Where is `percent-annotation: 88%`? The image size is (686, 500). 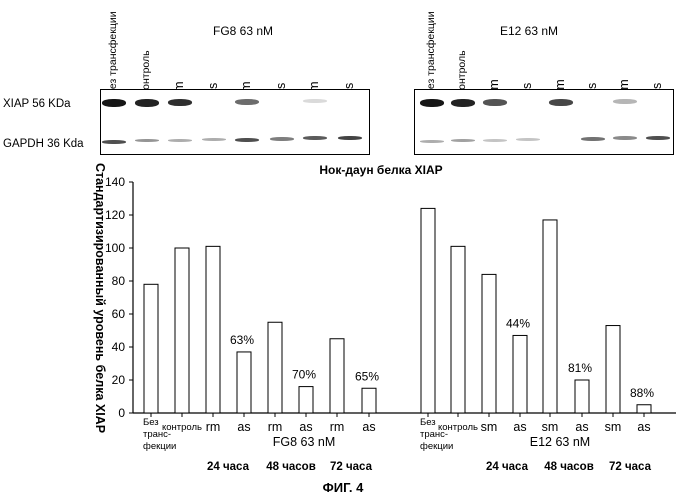 percent-annotation: 88% is located at coordinates (642, 393).